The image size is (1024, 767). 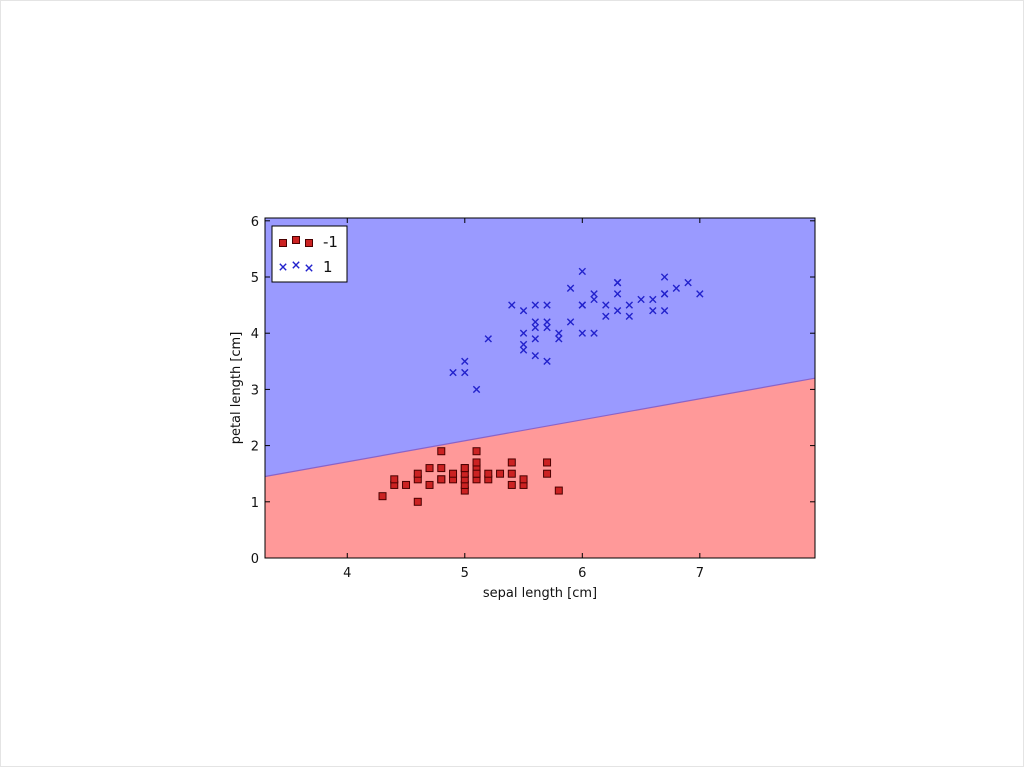 I want to click on region-class-neg1, so click(x=540, y=468).